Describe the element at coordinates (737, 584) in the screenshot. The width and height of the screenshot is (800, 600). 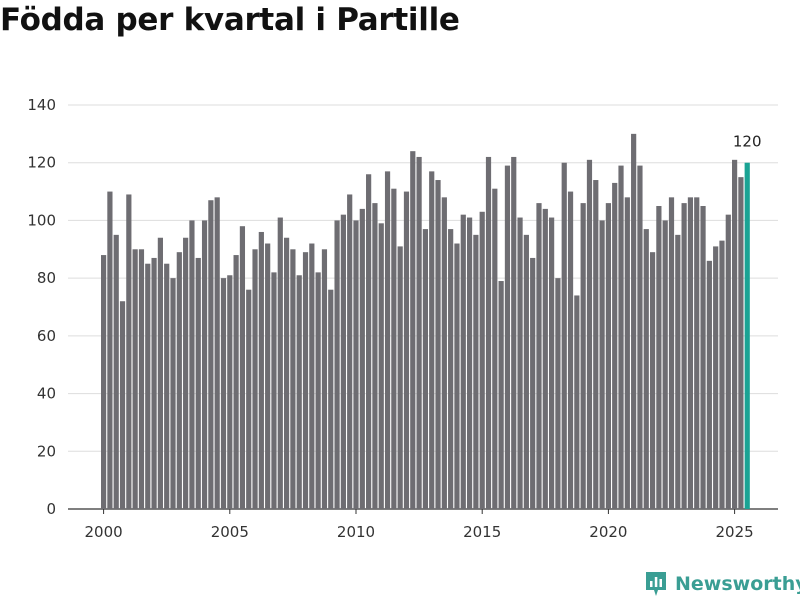
I see `brand-name: Newsworthy` at that location.